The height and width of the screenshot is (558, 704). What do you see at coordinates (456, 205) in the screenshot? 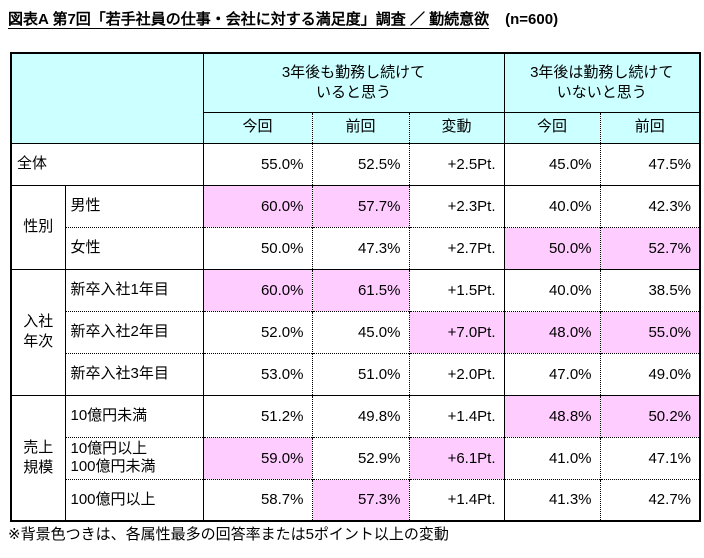
I see `value-cell: +2.3Pt.` at bounding box center [456, 205].